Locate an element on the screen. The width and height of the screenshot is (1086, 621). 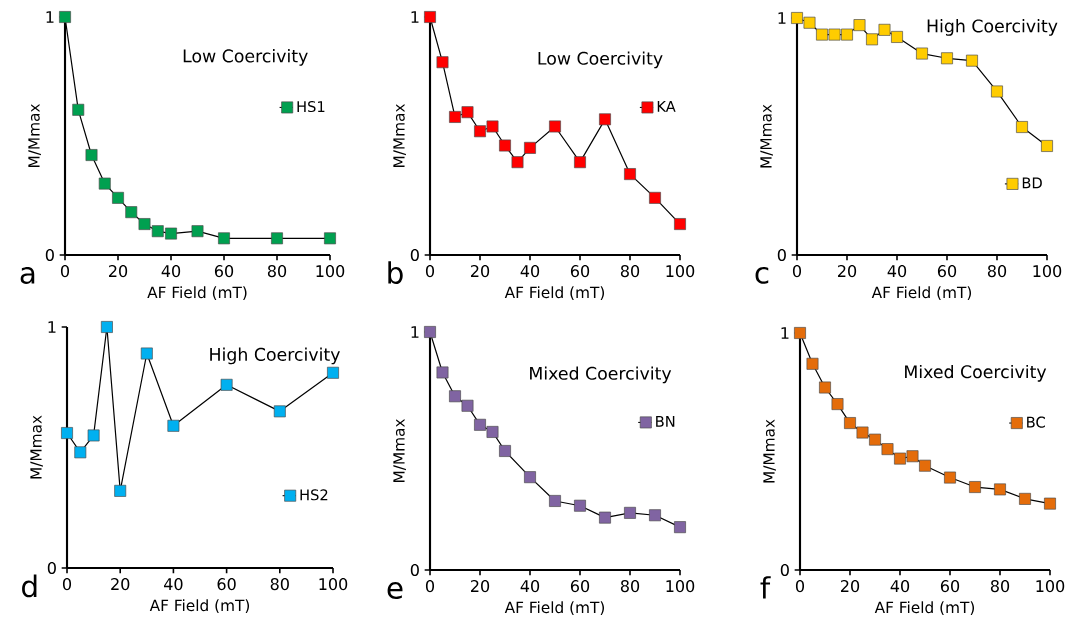
text: d is located at coordinates (29, 586).